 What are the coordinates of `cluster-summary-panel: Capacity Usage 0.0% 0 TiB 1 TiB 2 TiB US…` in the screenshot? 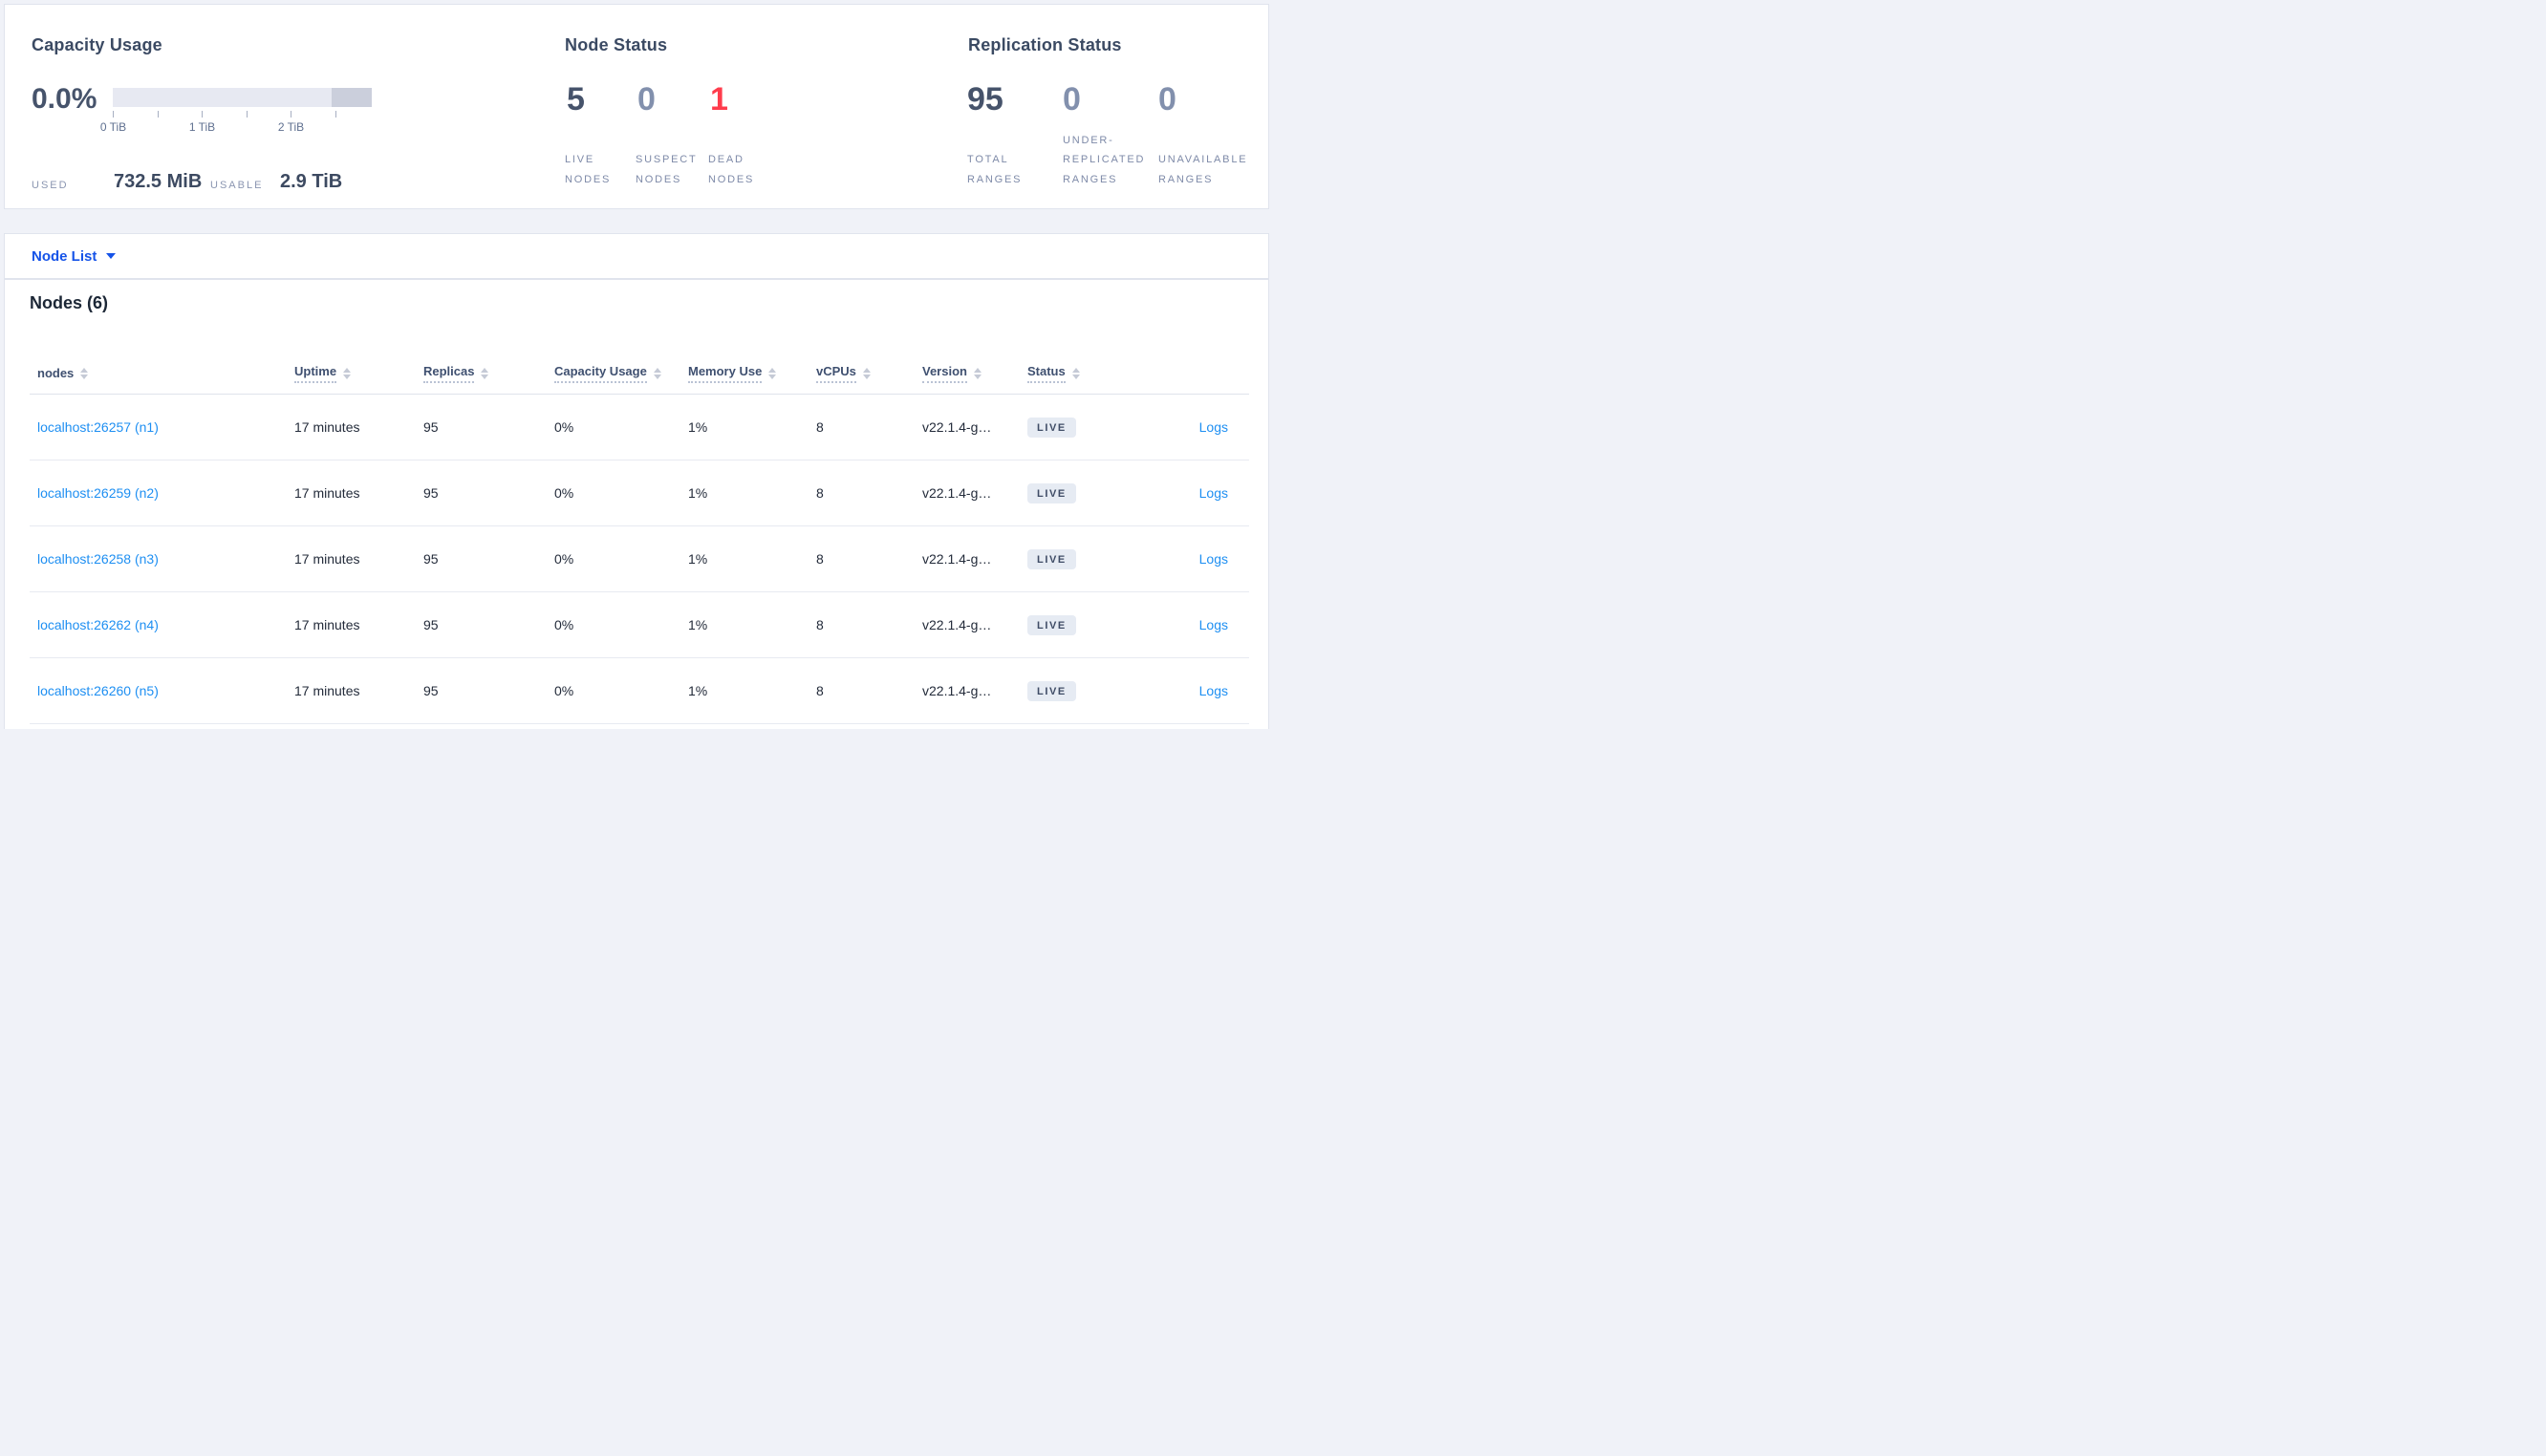 It's located at (636, 107).